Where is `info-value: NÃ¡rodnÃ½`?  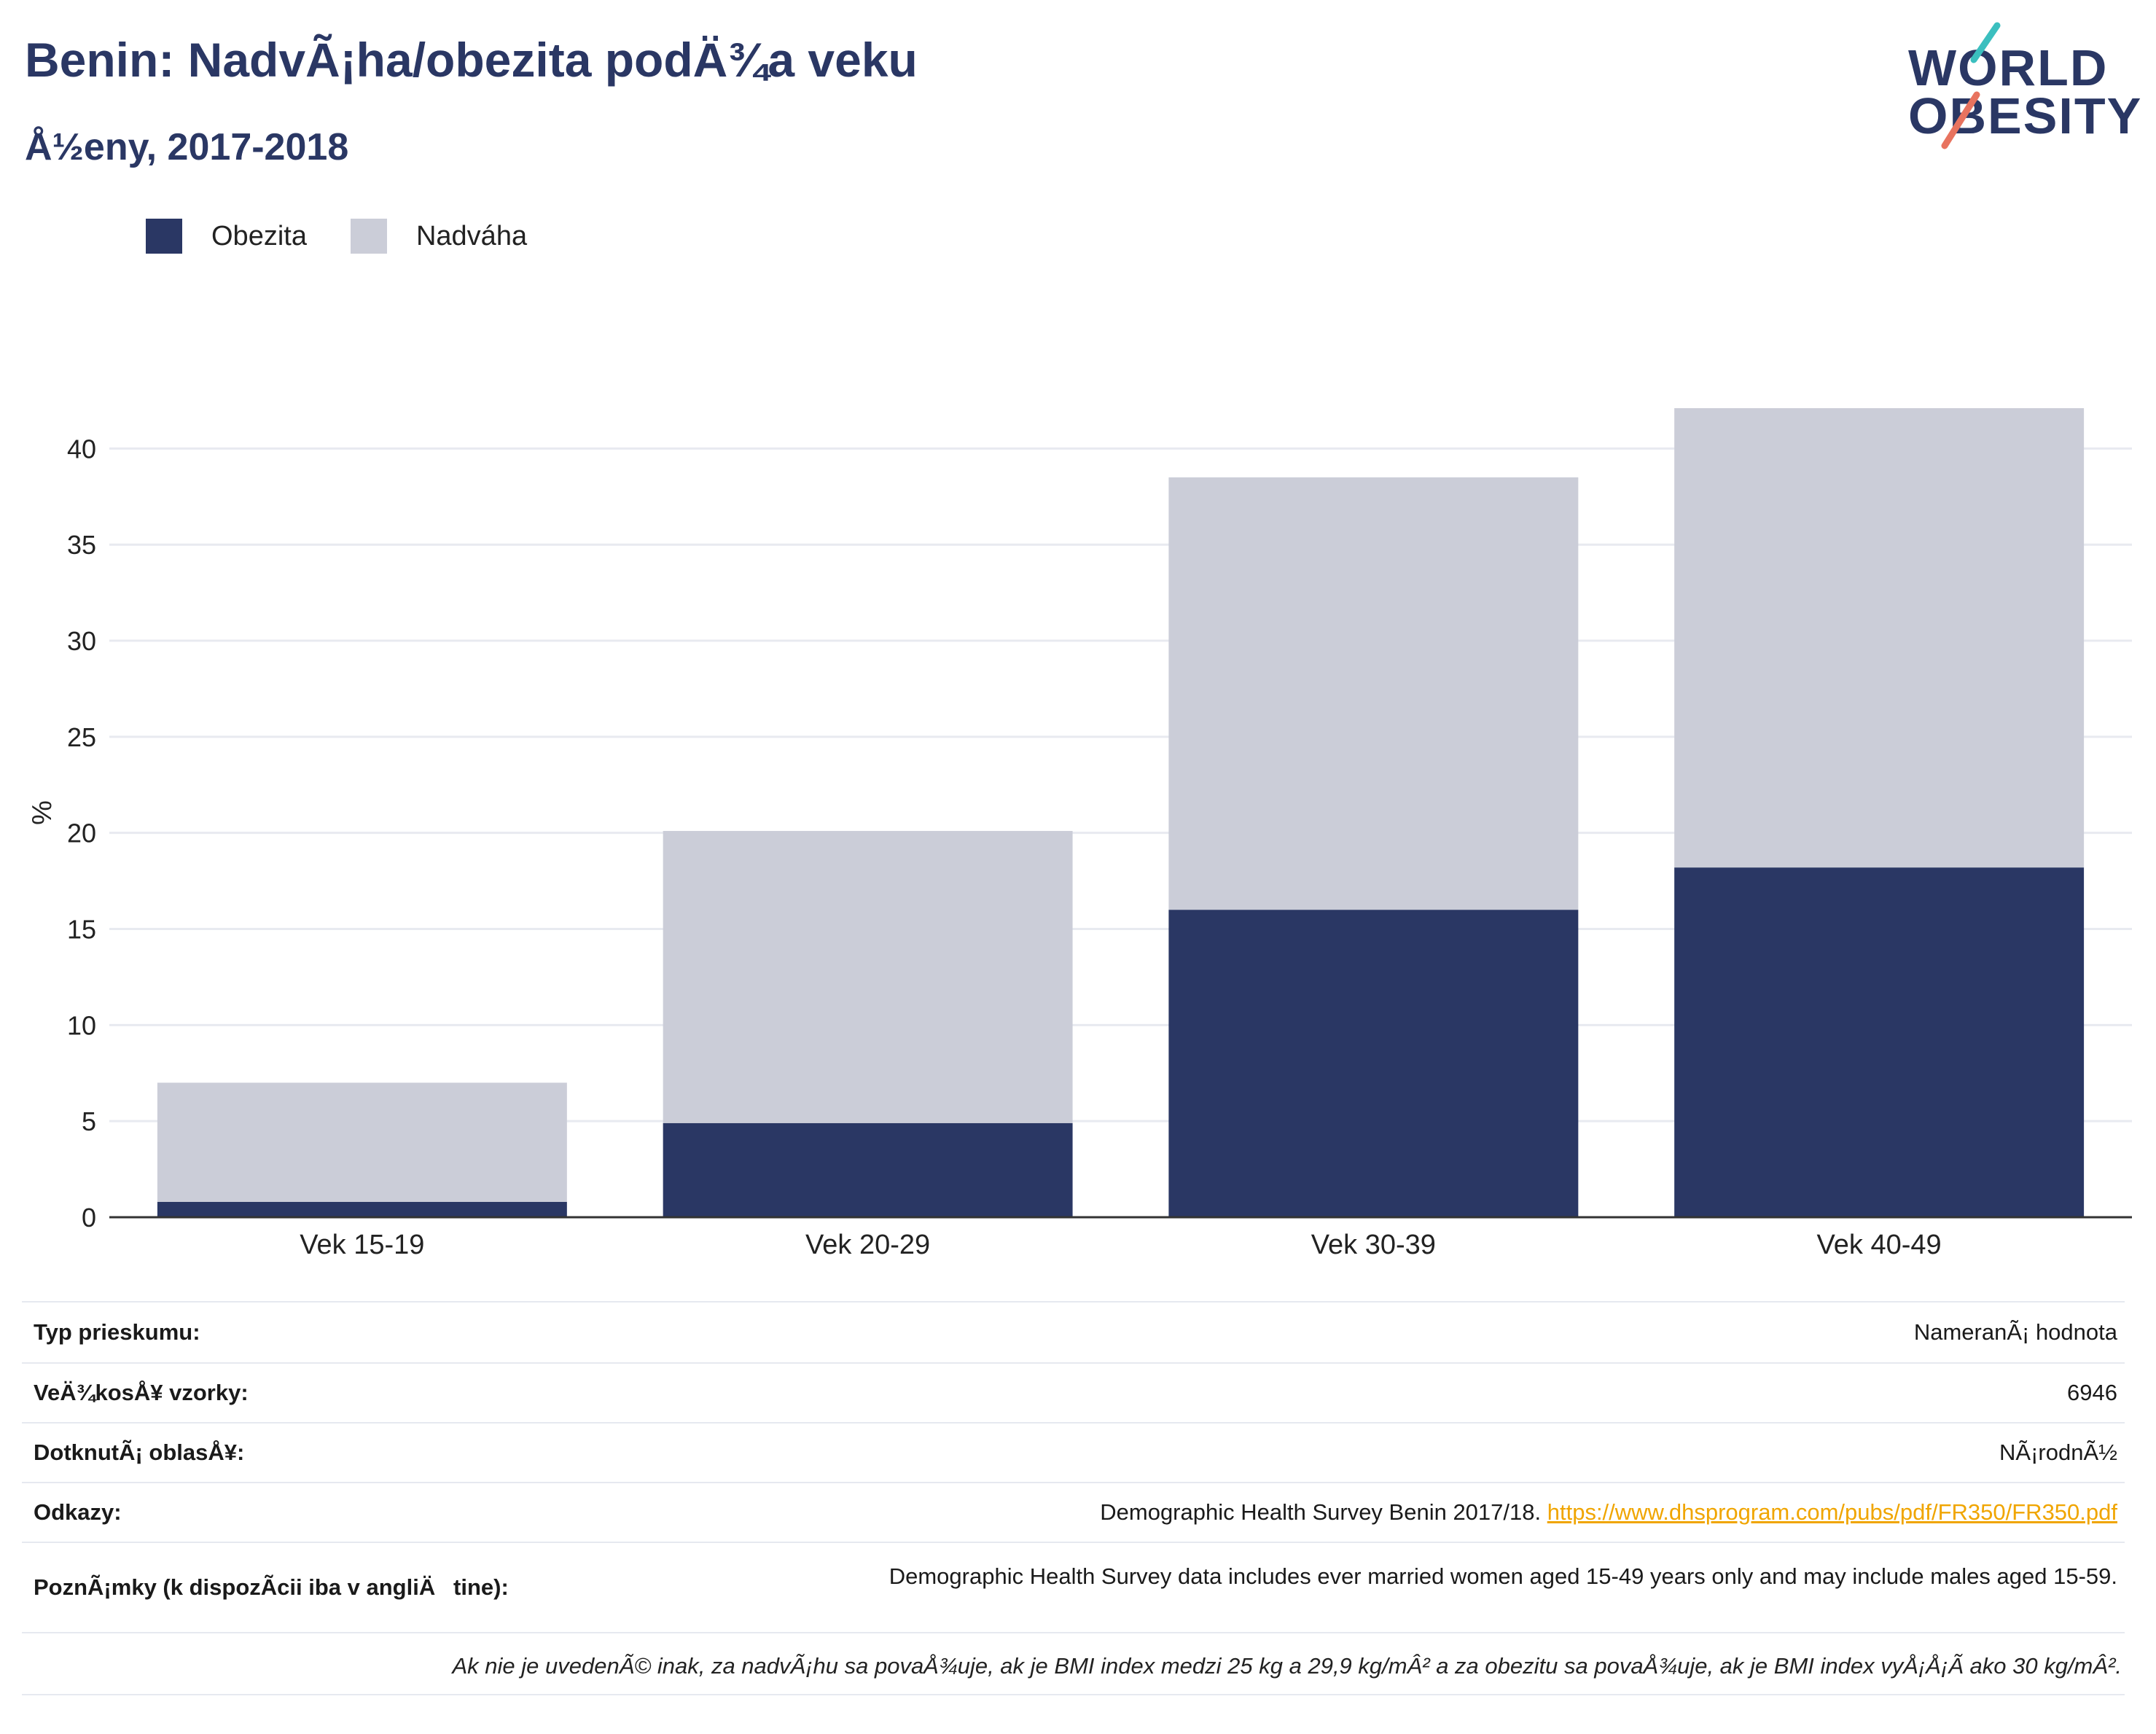 info-value: NÃ¡rodnÃ½ is located at coordinates (1335, 1453).